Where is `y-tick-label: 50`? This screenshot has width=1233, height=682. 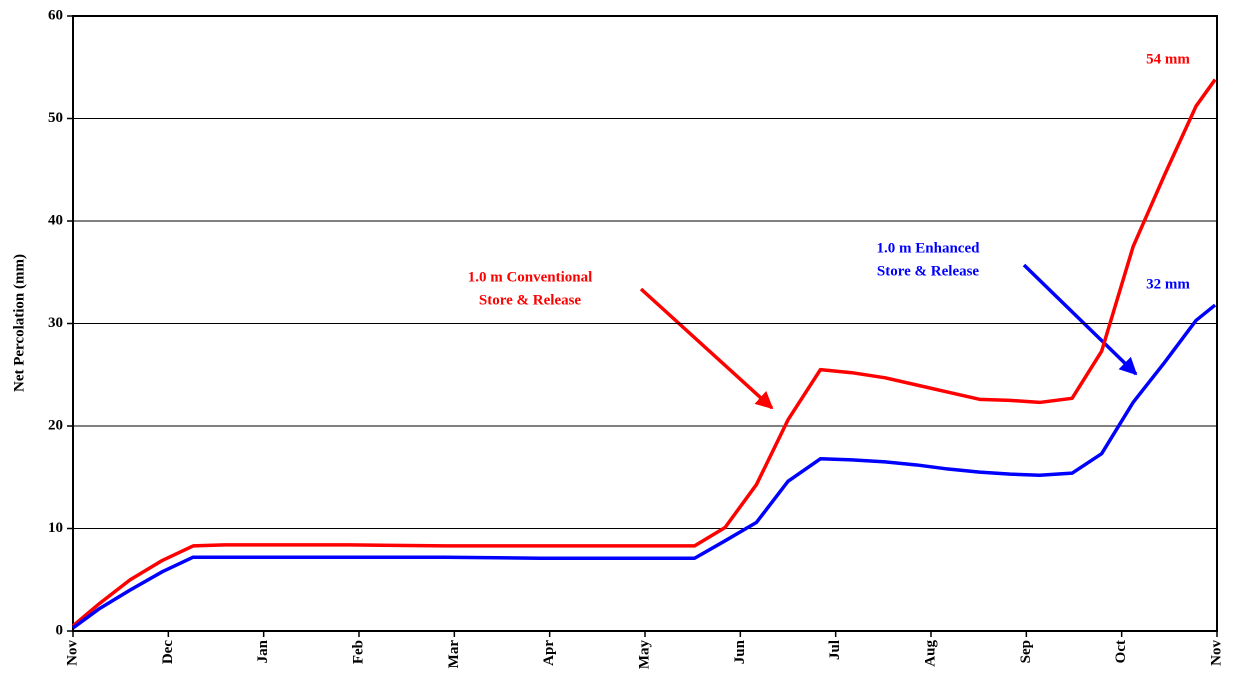
y-tick-label: 50 is located at coordinates (55, 118).